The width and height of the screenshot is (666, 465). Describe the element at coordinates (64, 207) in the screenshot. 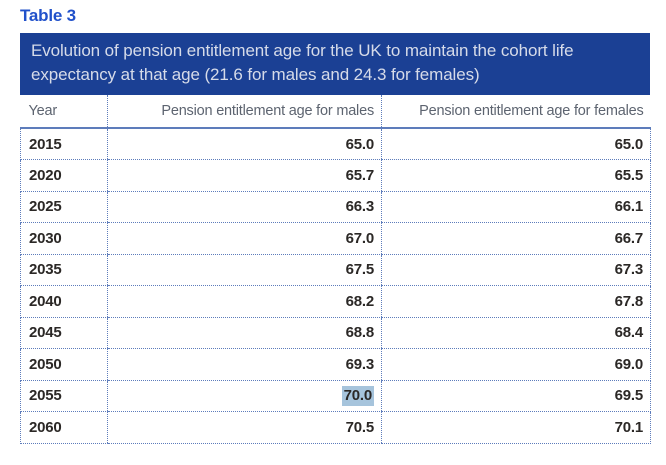

I see `year-cell: 2025` at that location.